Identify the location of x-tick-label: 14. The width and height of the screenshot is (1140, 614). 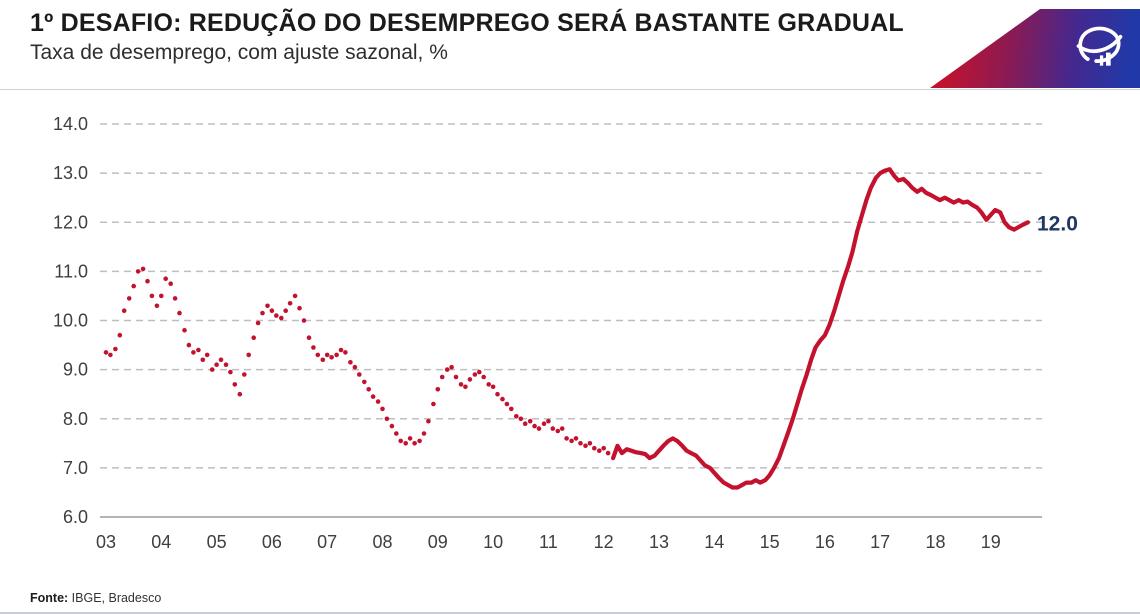
(714, 542).